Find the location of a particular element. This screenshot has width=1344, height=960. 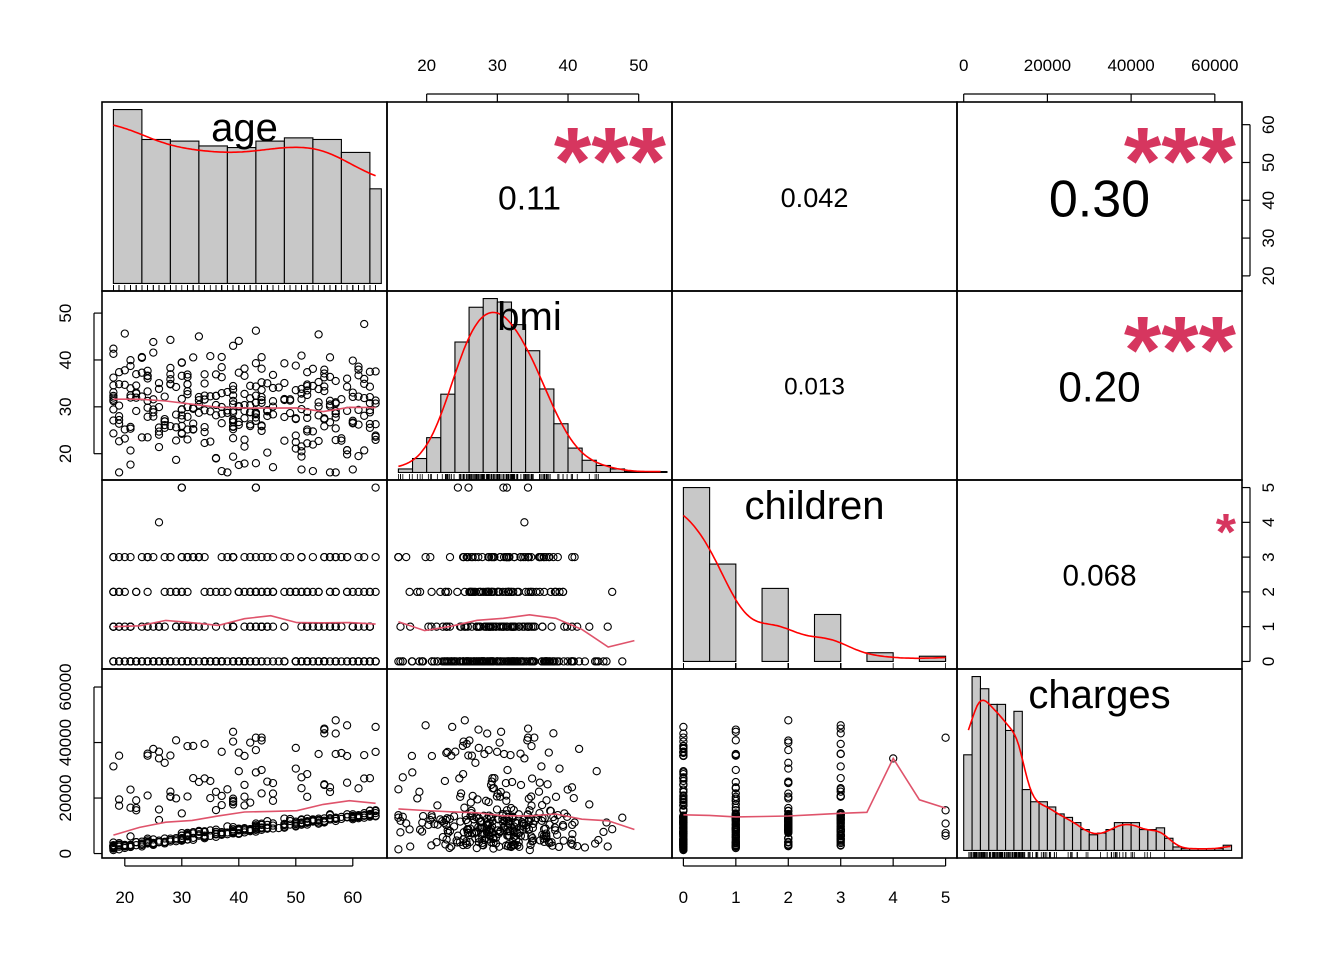

y-tick-label-bmi: 50 is located at coordinates (65, 313).